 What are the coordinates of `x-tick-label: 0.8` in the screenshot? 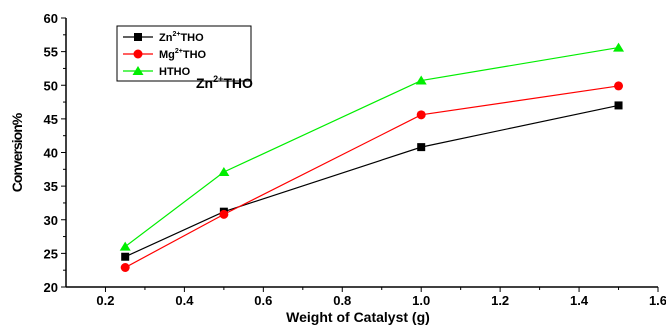 It's located at (342, 300).